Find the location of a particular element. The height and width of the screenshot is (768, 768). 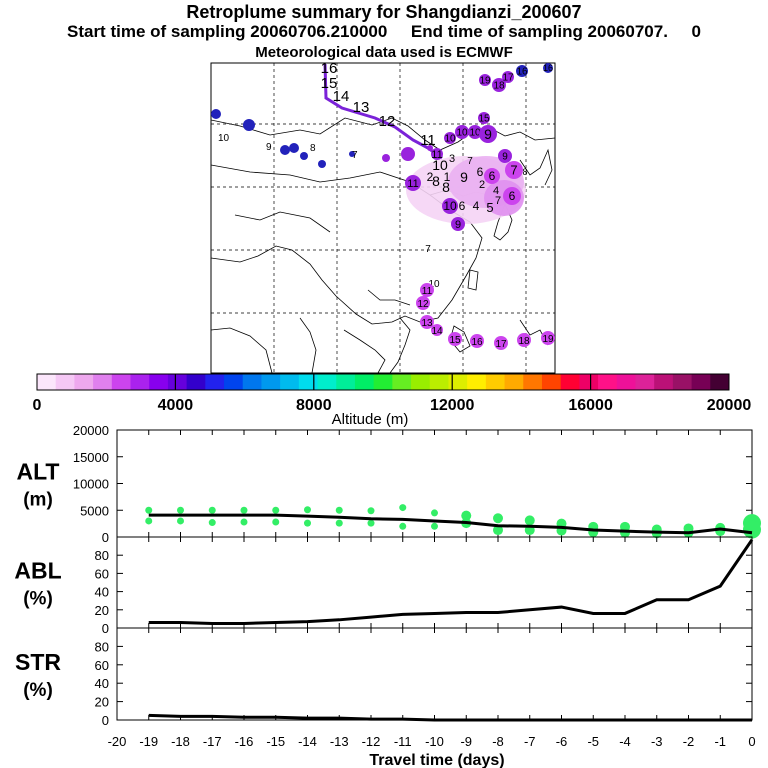

x-tick-label: -15 is located at coordinates (275, 741).